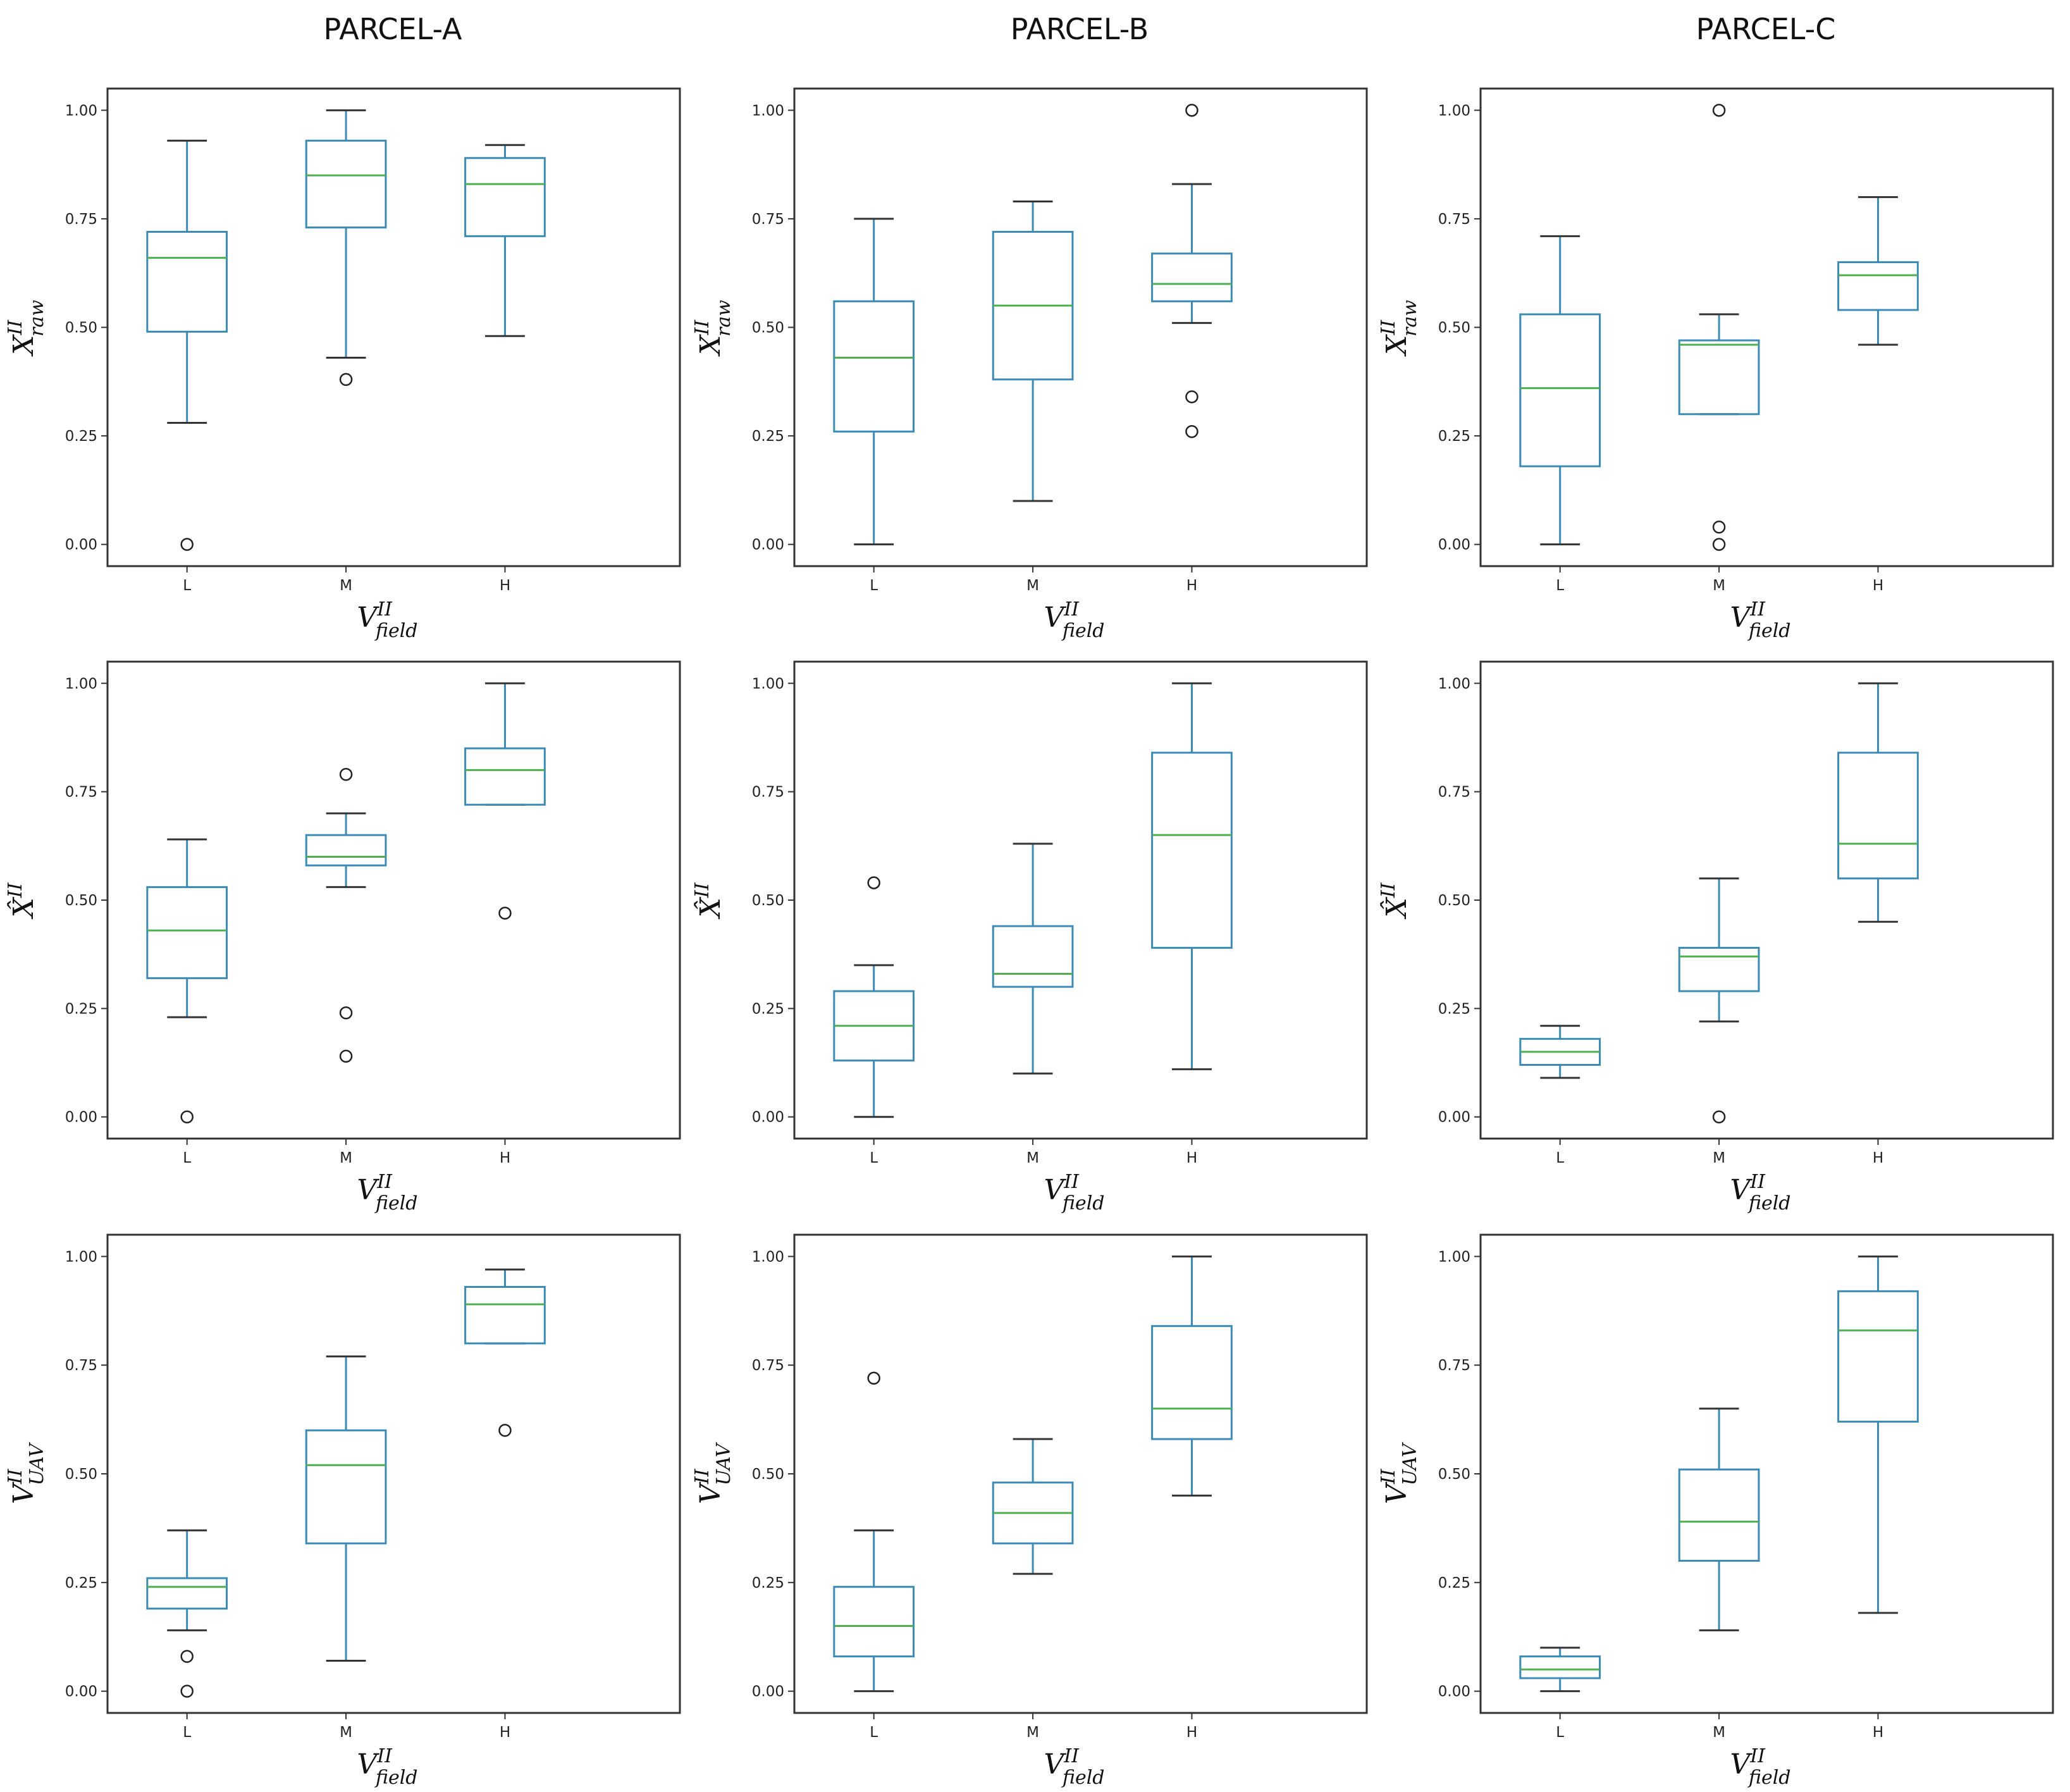 The width and height of the screenshot is (2070, 1792). Describe the element at coordinates (1742, 618) in the screenshot. I see `panel-parcel-c-raw-x-axis-label-base: V` at that location.